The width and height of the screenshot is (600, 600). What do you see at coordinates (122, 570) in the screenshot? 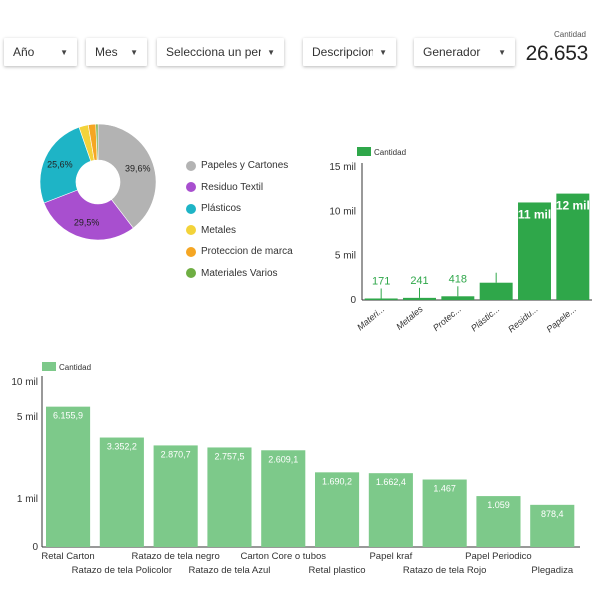
I see `x-tick-label: Ratazo de tela Policolor` at bounding box center [122, 570].